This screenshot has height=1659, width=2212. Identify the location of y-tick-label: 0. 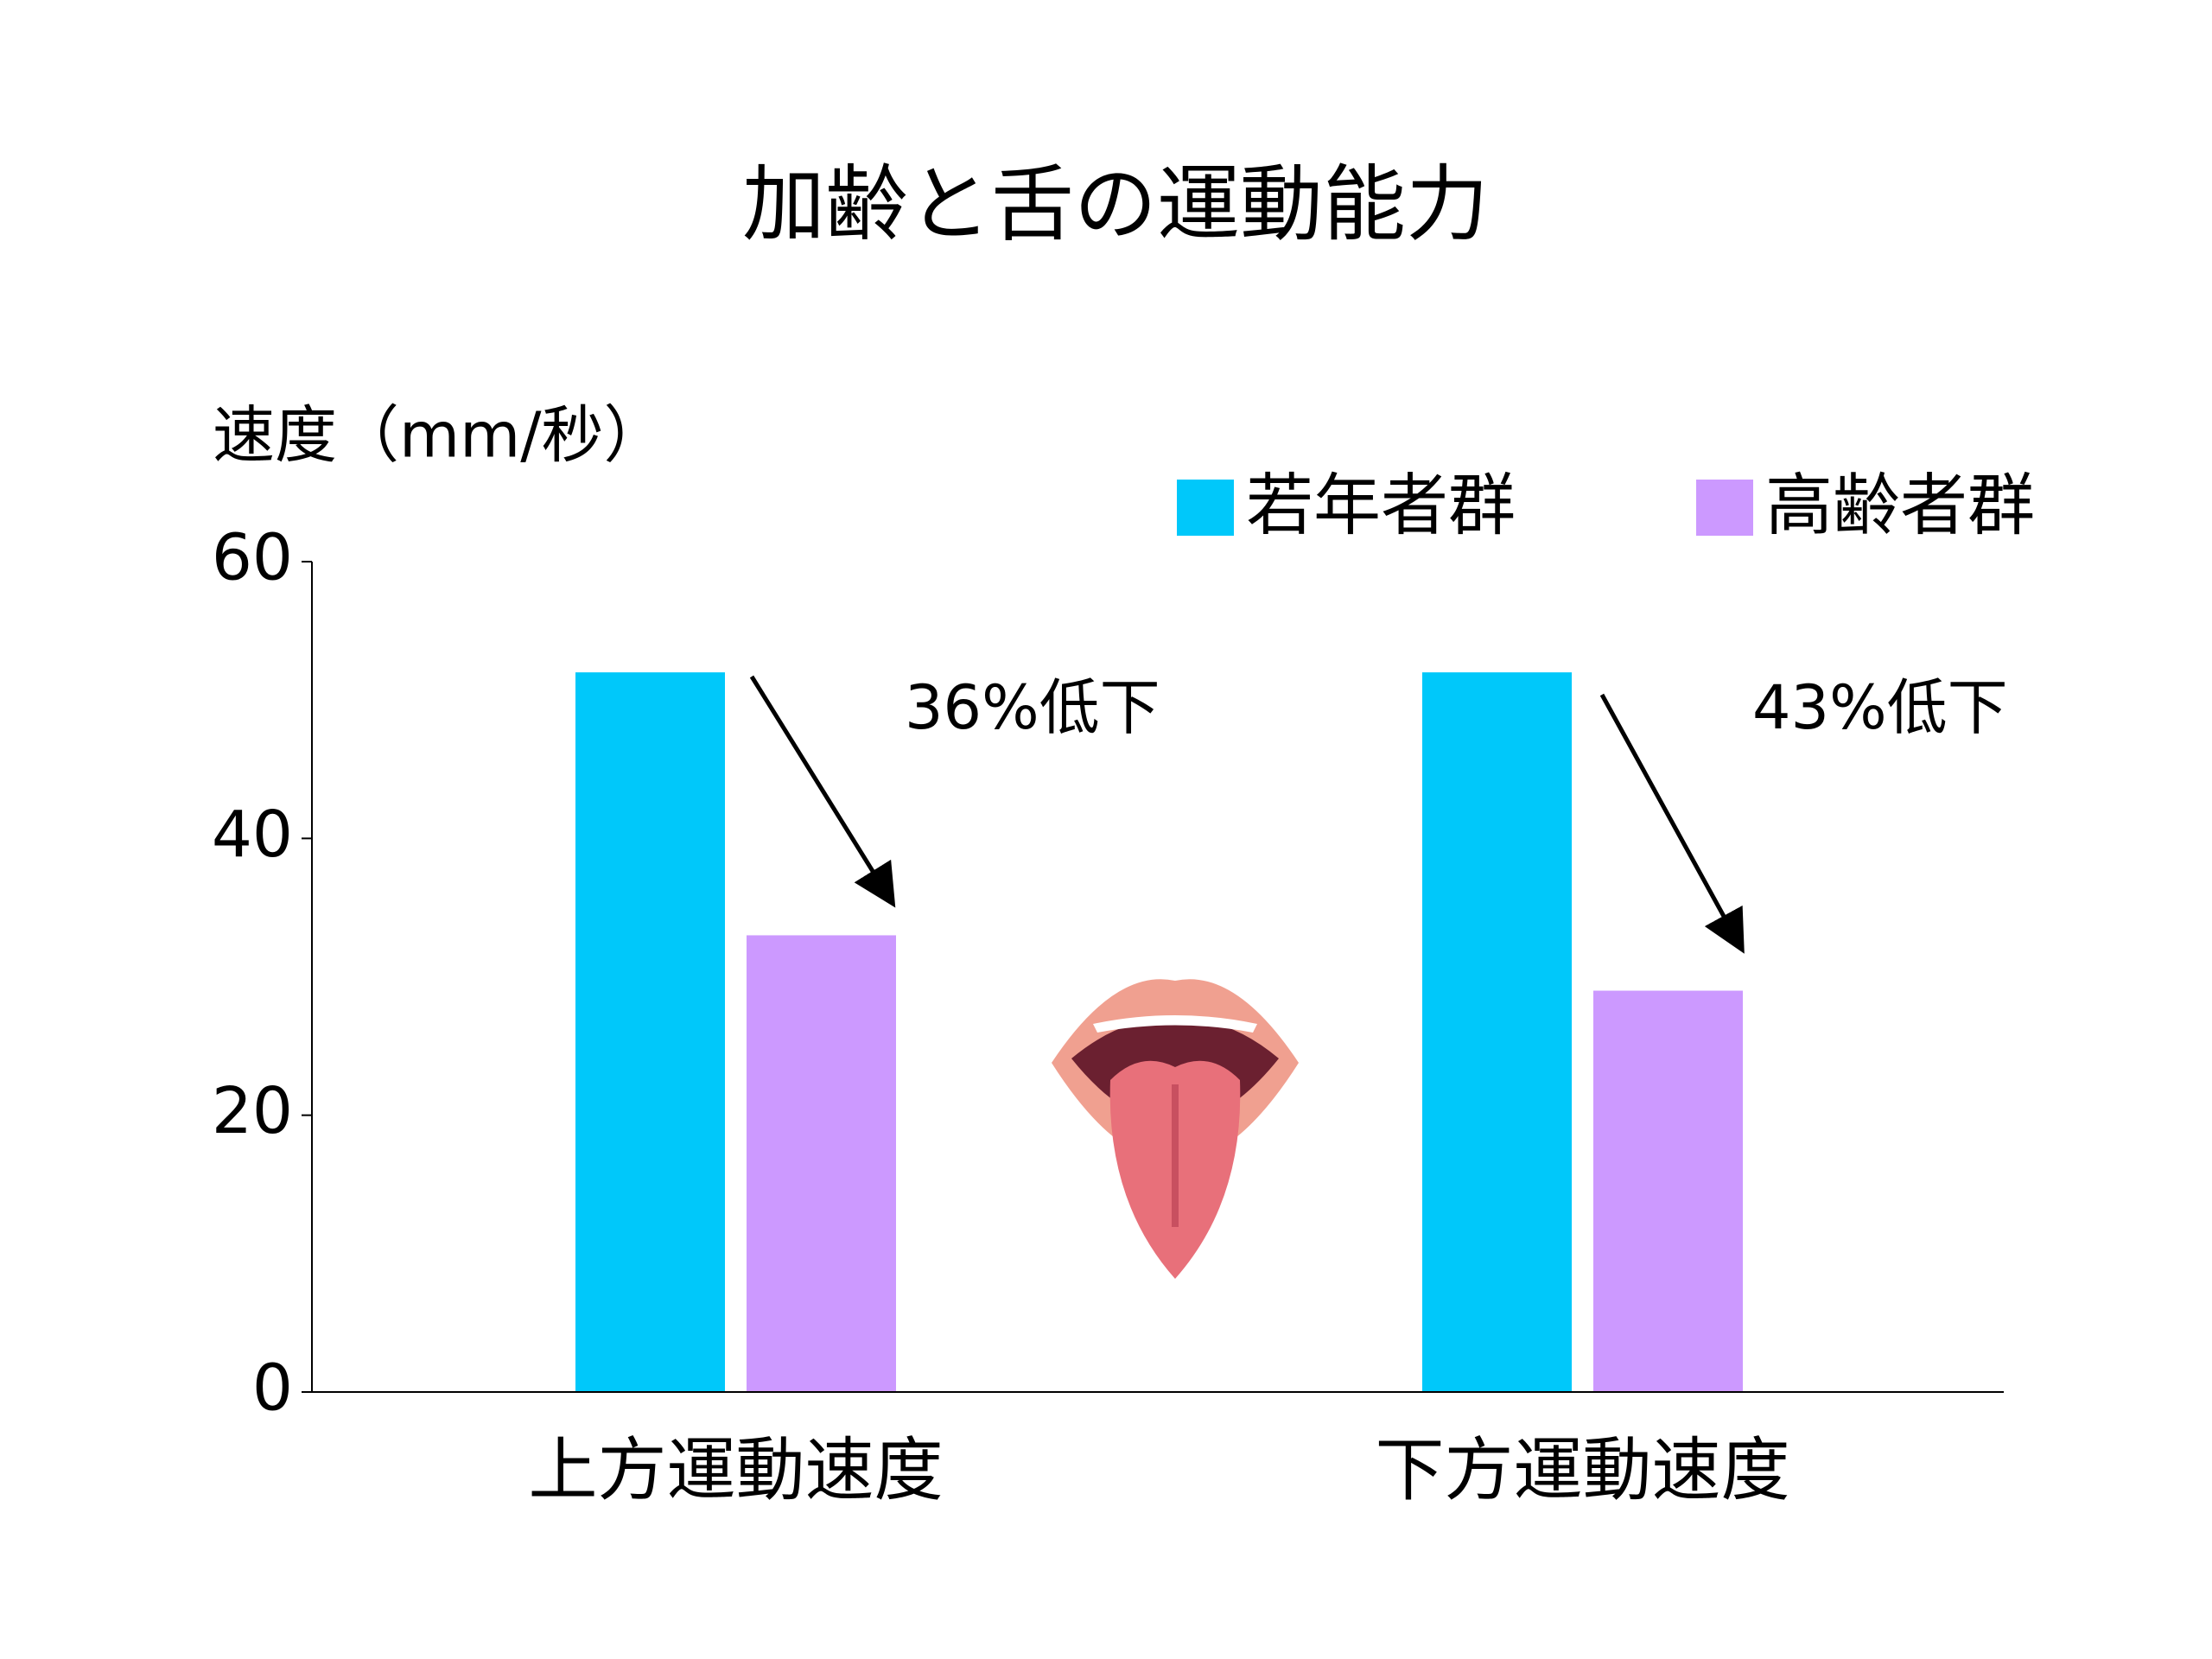
(272, 1388).